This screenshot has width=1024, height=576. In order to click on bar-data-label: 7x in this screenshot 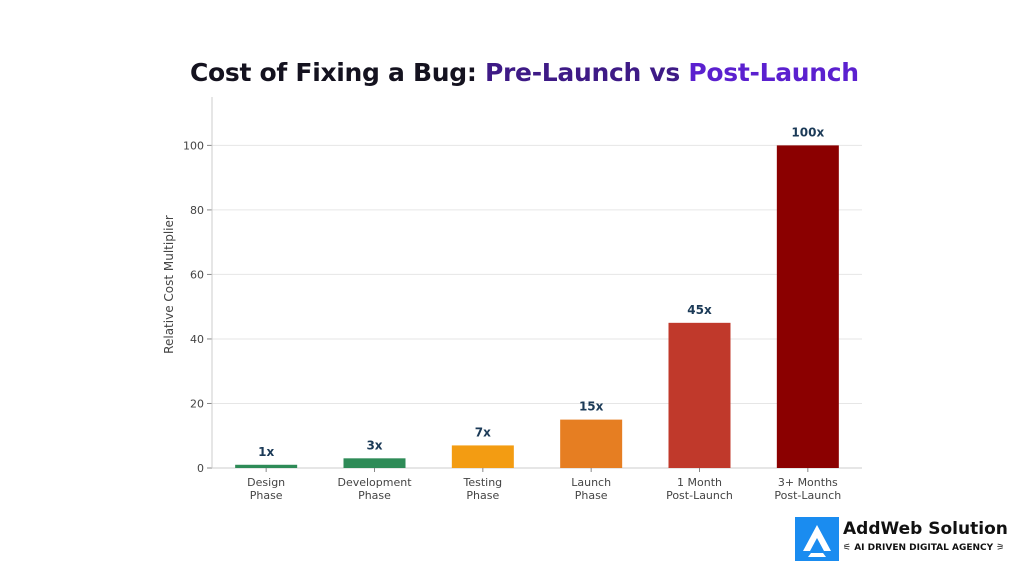, I will do `click(483, 432)`.